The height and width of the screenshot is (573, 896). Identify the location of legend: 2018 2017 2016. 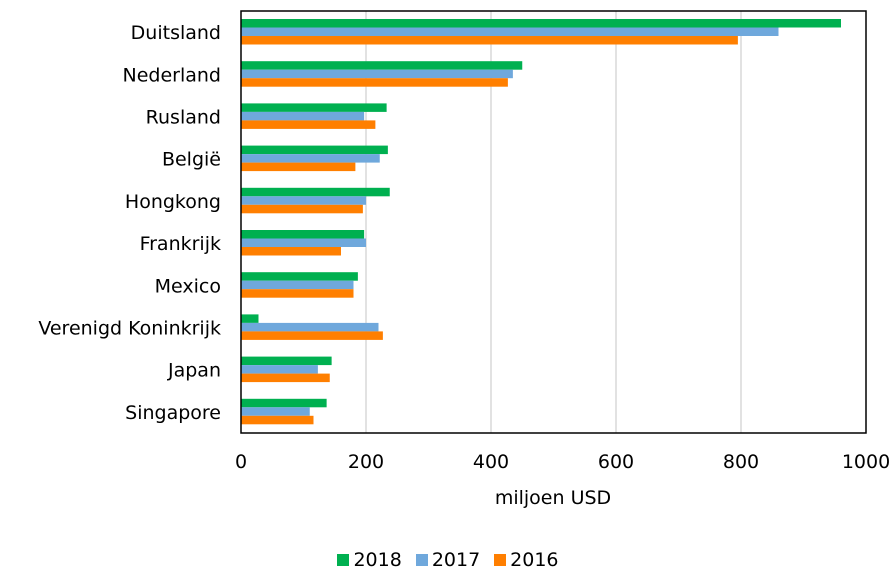
(448, 560).